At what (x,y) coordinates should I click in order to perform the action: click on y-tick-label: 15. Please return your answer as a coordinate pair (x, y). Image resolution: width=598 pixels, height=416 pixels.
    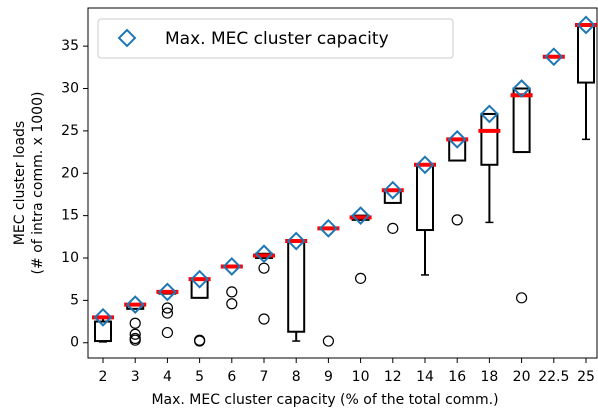
    Looking at the image, I should click on (70, 216).